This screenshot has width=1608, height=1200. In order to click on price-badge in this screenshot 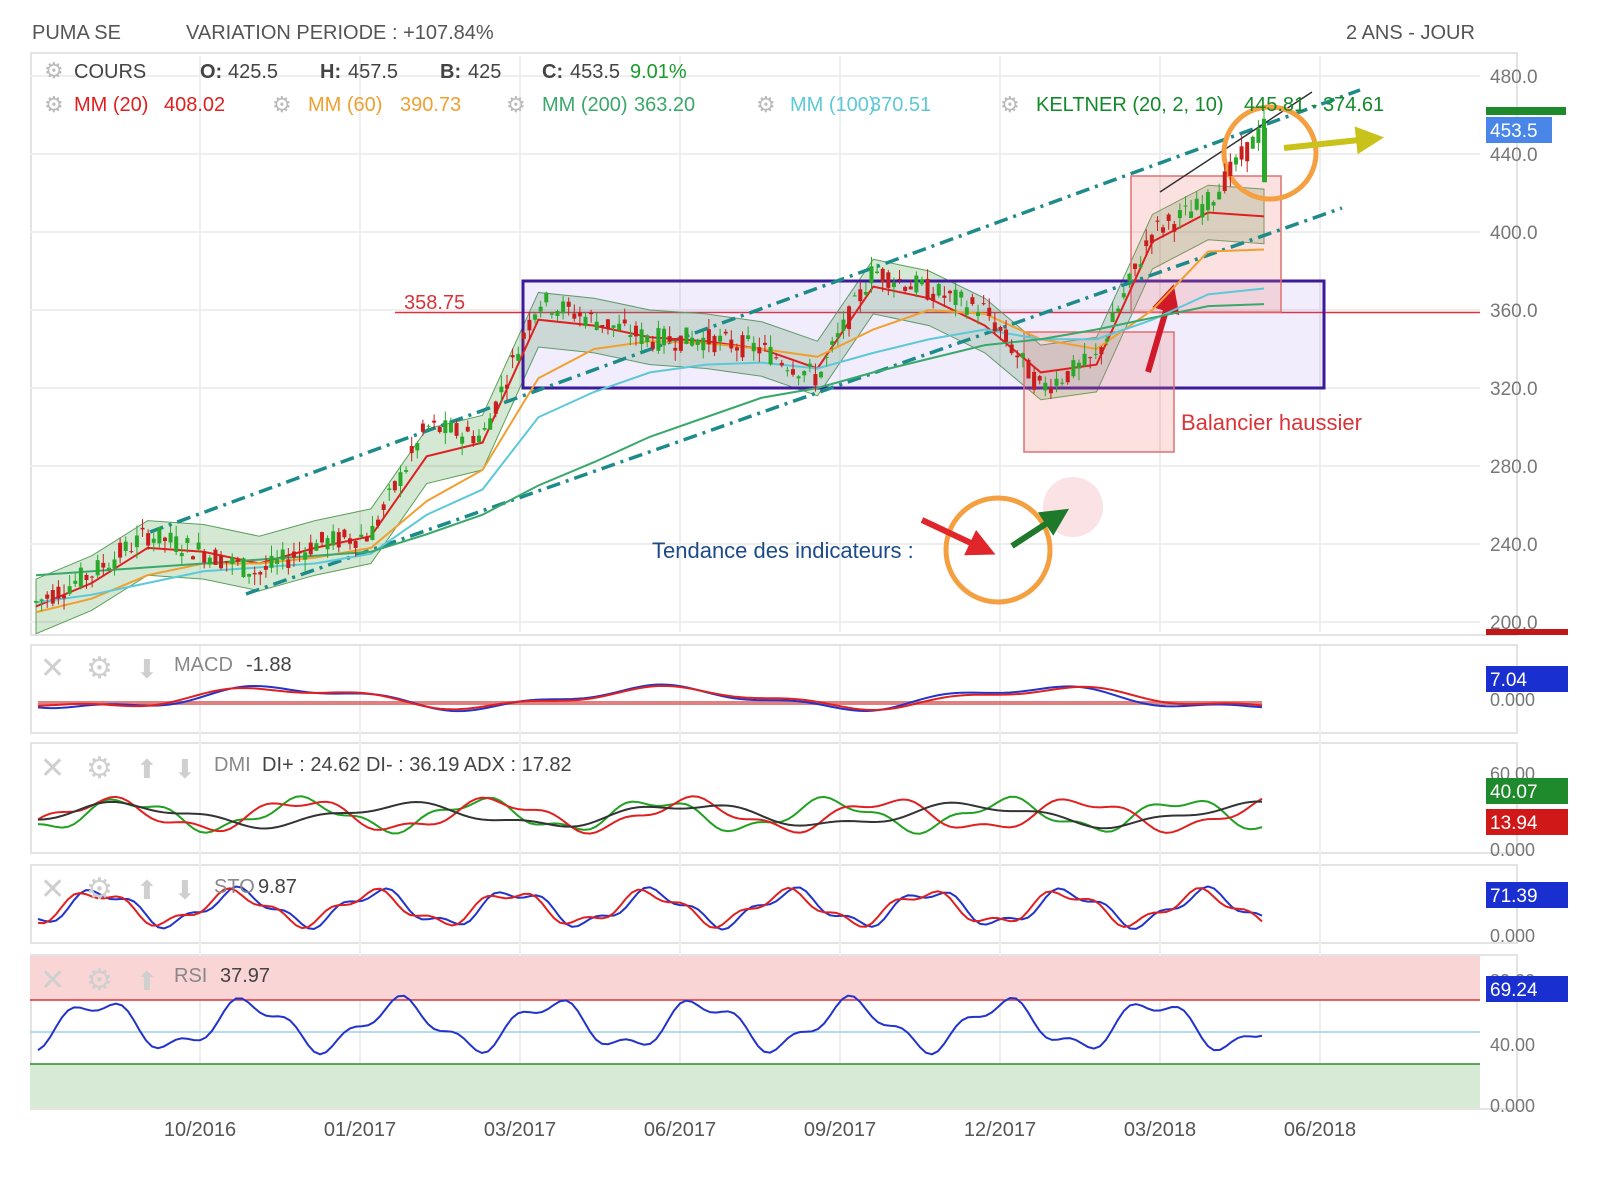, I will do `click(1519, 130)`.